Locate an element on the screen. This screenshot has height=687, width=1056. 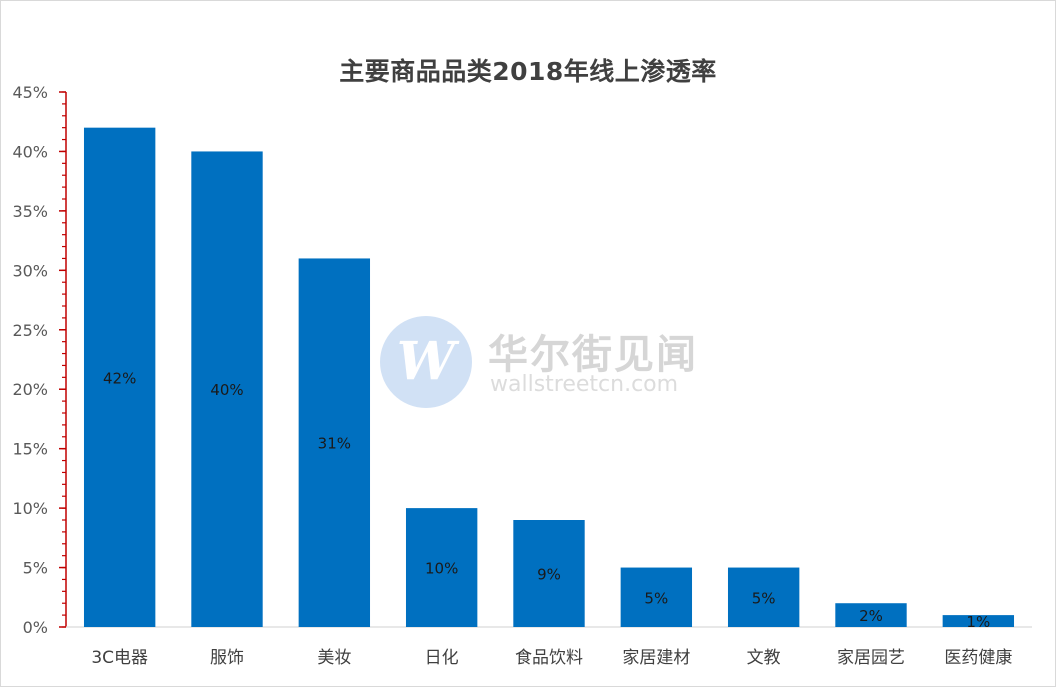
bar-data-label: 2% is located at coordinates (871, 616).